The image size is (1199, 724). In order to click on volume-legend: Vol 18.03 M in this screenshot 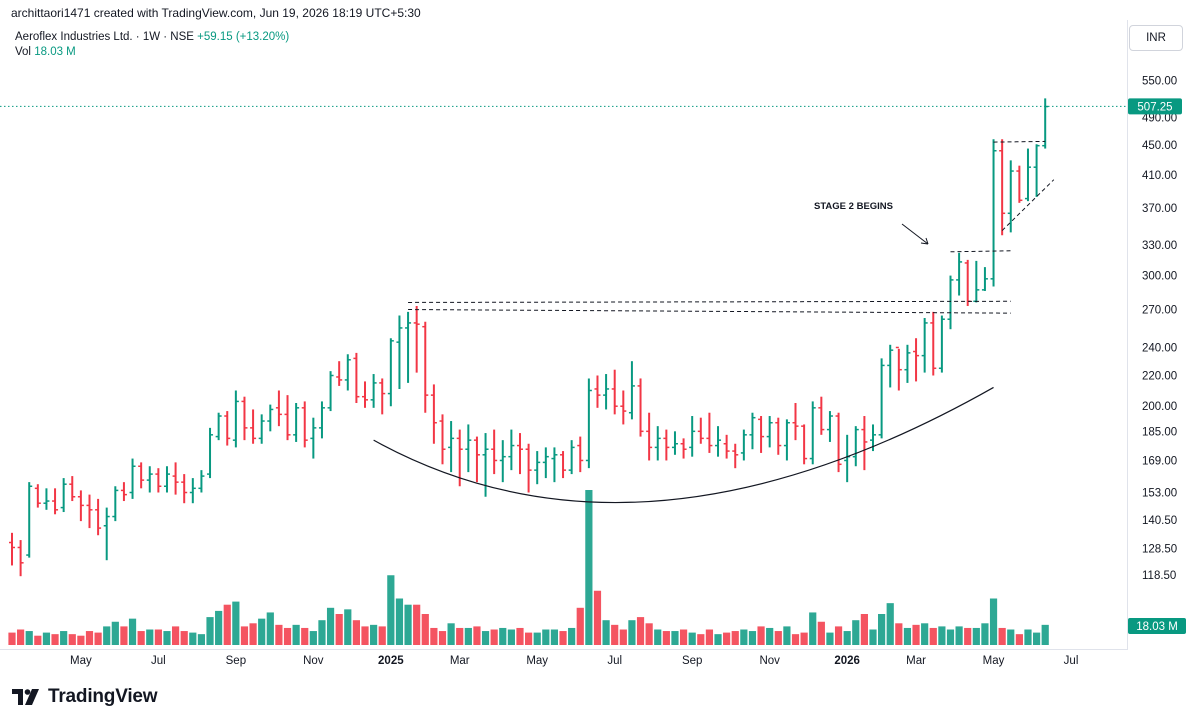, I will do `click(45, 52)`.